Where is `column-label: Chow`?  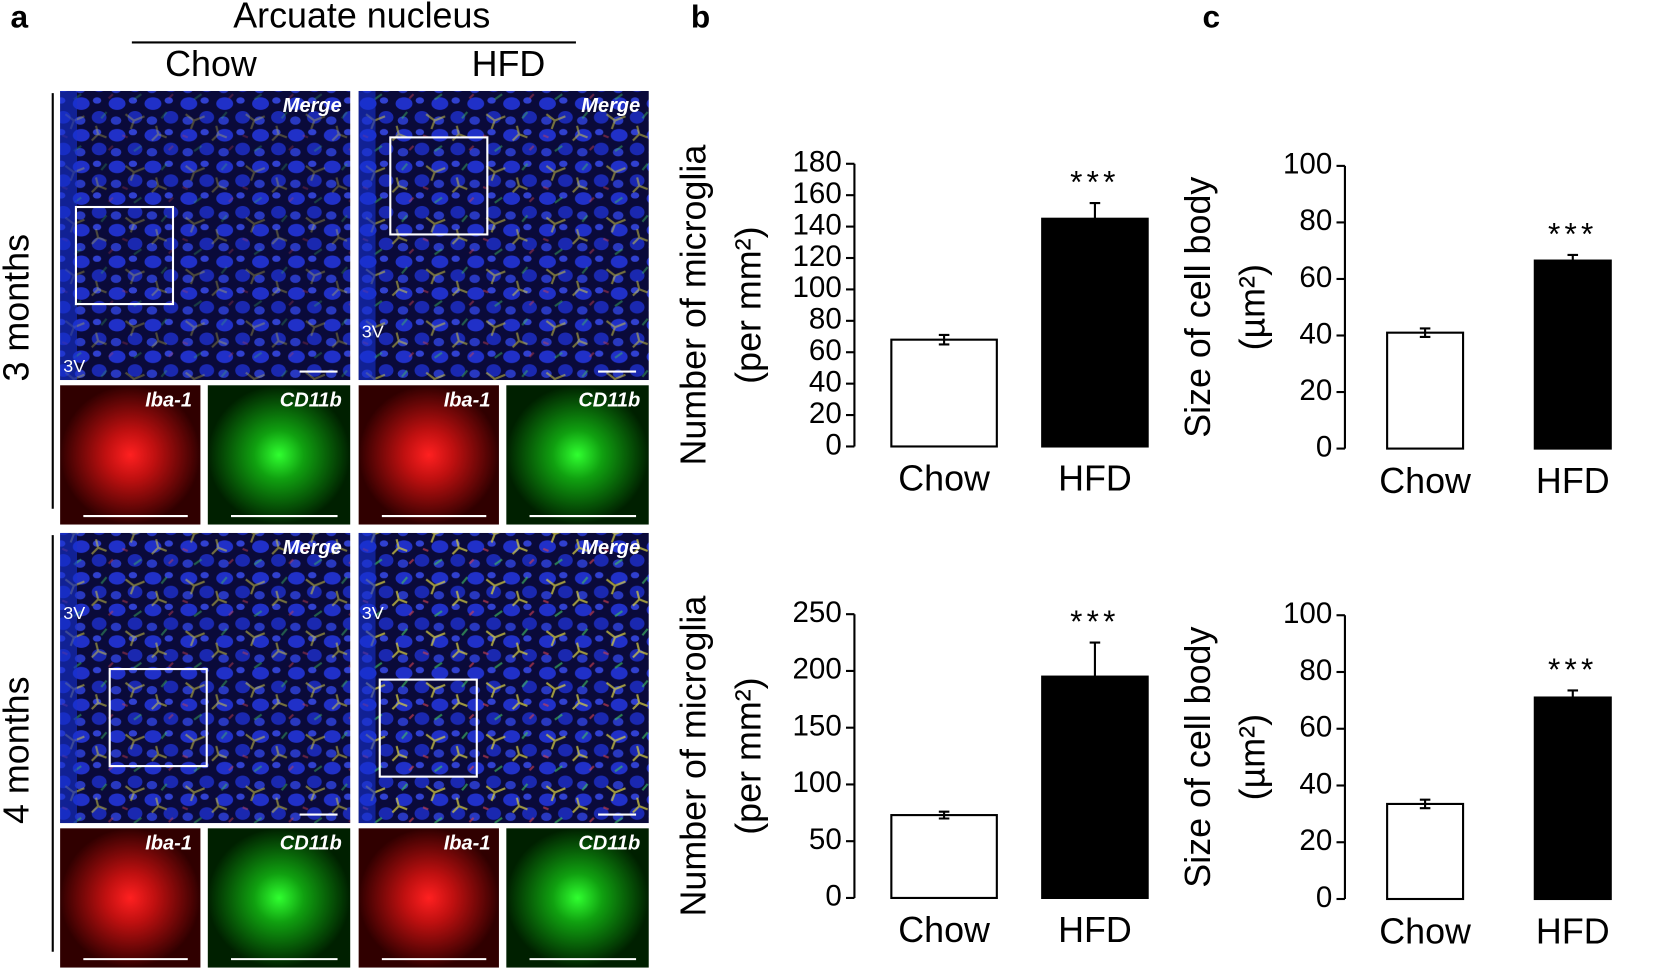 column-label: Chow is located at coordinates (211, 64).